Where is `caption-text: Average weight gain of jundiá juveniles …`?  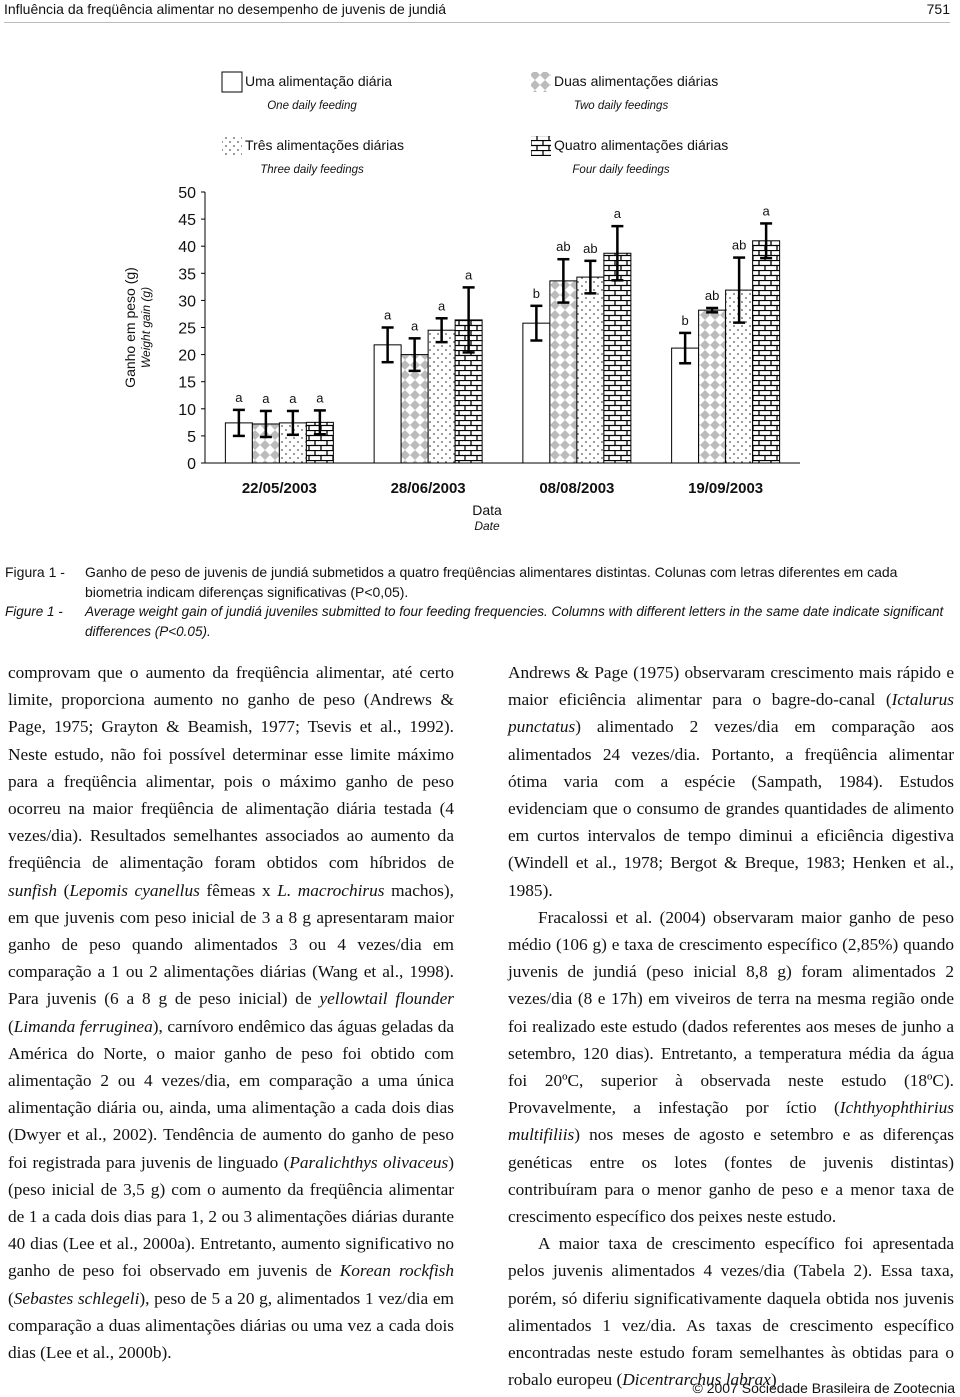
caption-text: Average weight gain of jundiá juveniles … is located at coordinates (514, 621).